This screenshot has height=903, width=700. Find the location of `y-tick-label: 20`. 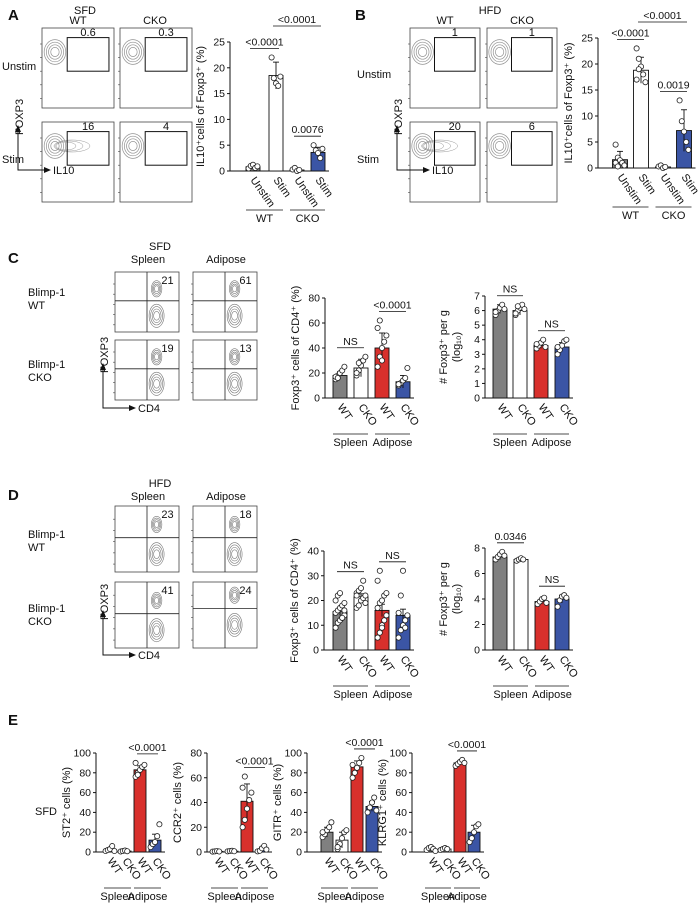

y-tick-label: 20 is located at coordinates (196, 828).